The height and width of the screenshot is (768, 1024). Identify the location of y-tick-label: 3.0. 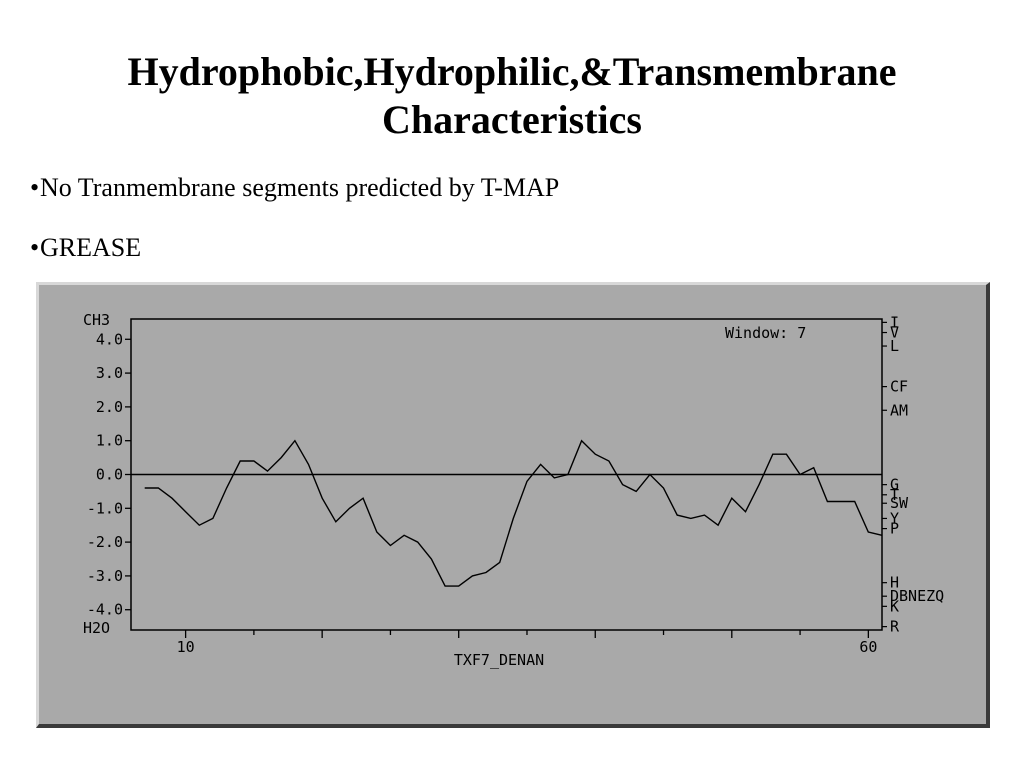
(109, 373).